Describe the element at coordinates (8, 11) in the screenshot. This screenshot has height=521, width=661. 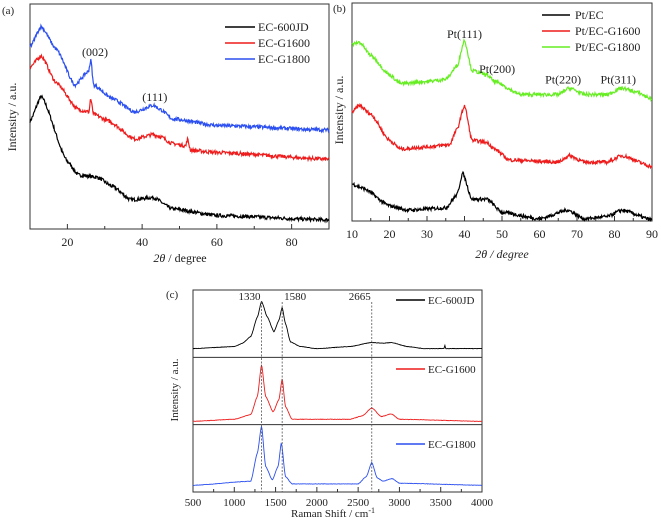
I see `panel-label: (a)` at that location.